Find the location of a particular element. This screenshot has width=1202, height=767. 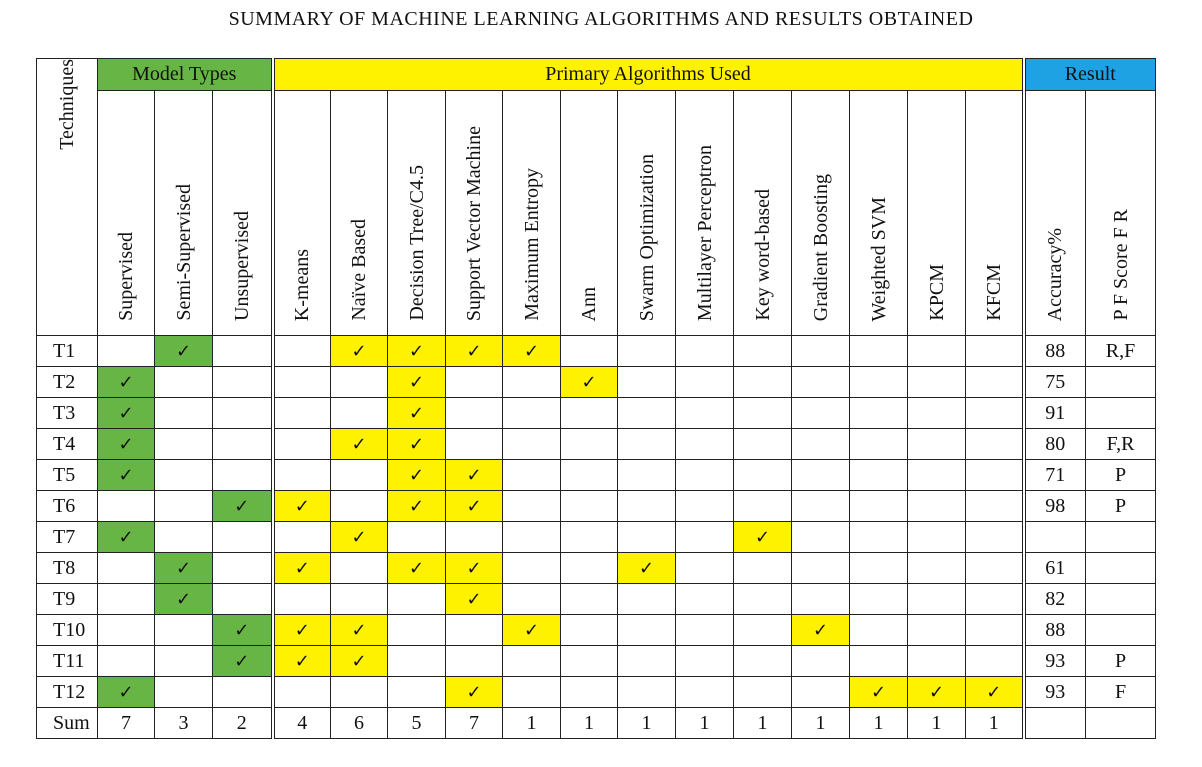

col-header-ann: Ann is located at coordinates (589, 213).